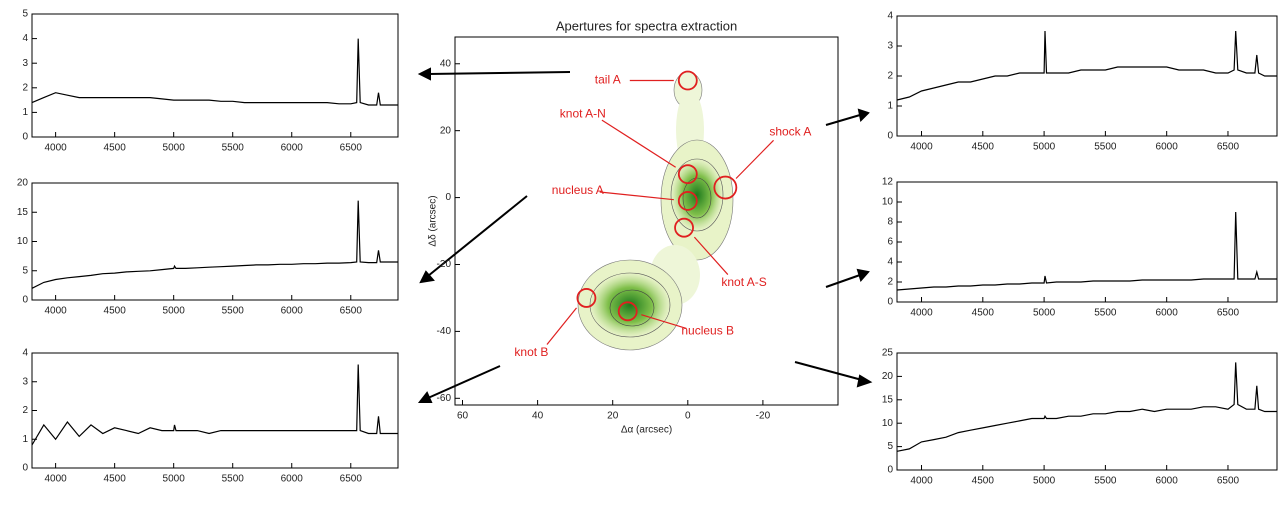  What do you see at coordinates (743, 282) in the screenshot?
I see `aperture-label: knot A-S` at bounding box center [743, 282].